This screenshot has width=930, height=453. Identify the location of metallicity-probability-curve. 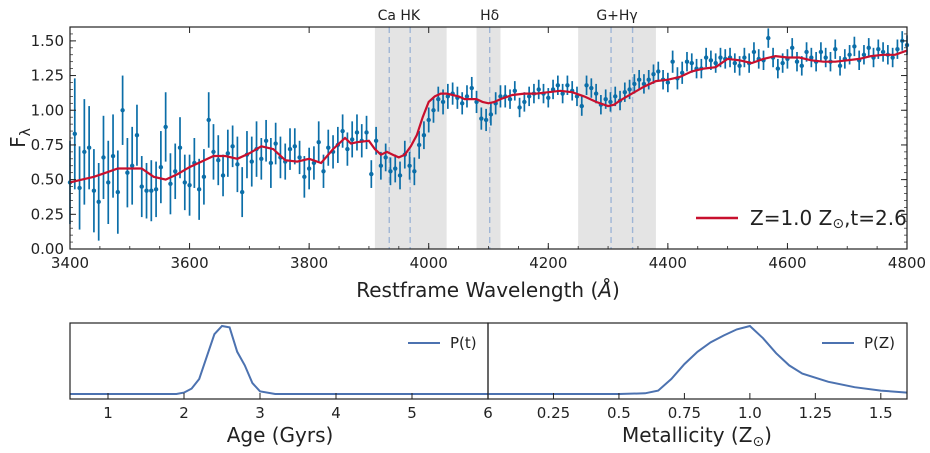
(698, 359).